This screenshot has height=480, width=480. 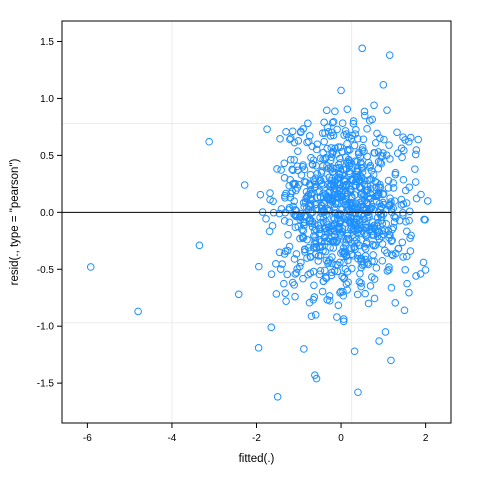 I want to click on x-tick-label: -4, so click(x=171, y=438).